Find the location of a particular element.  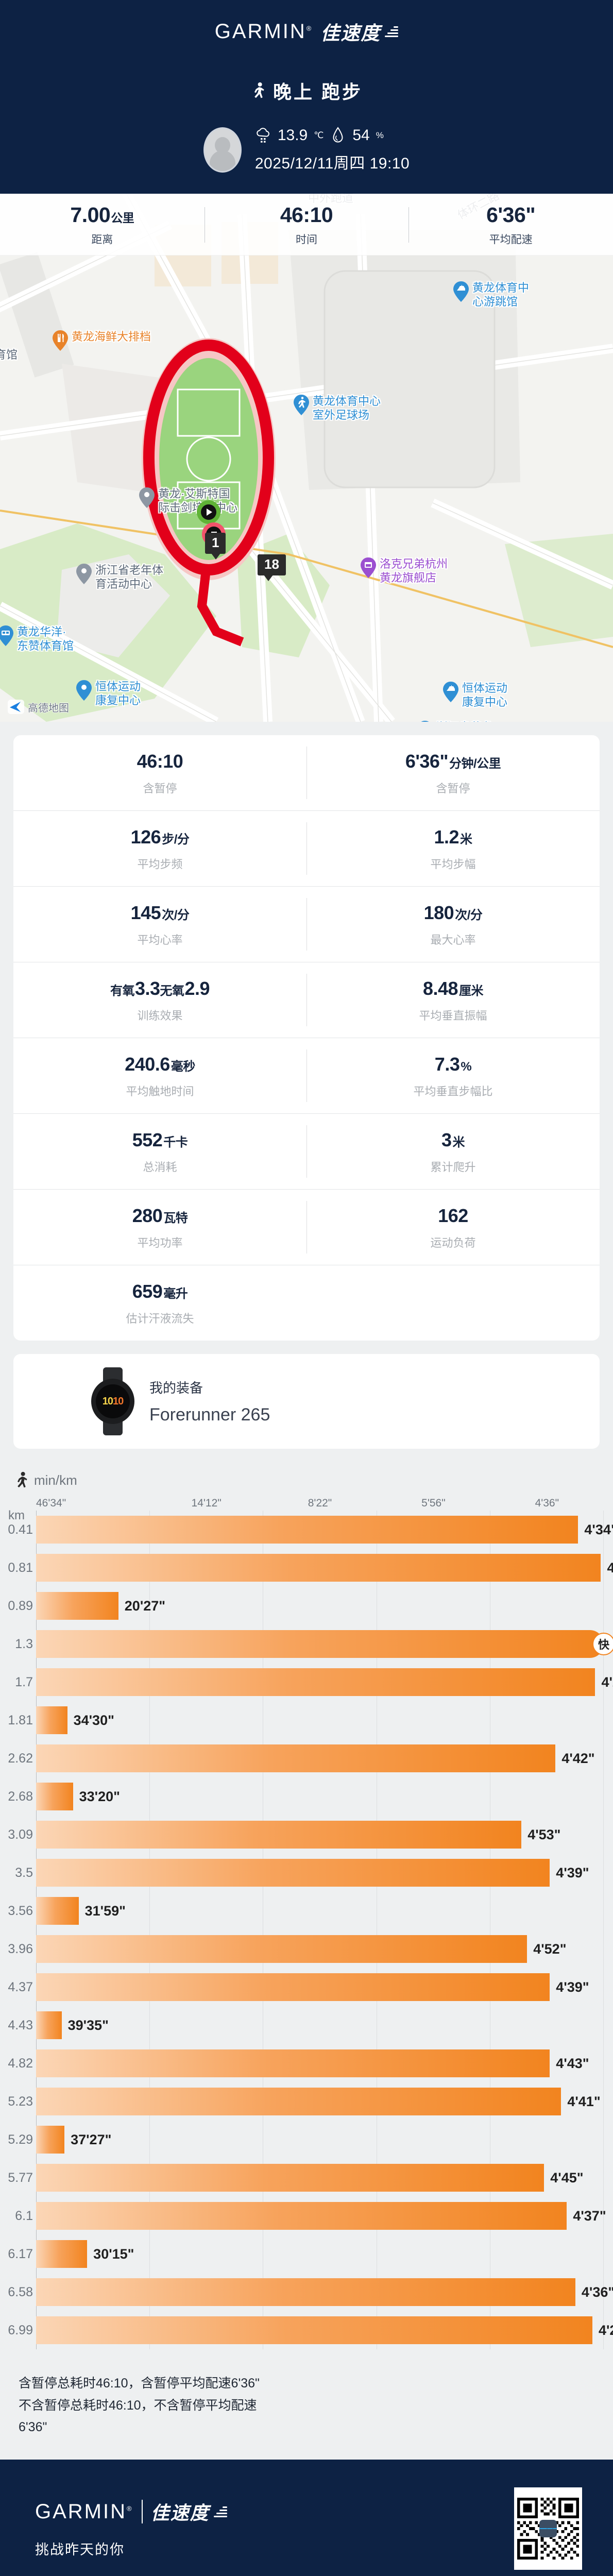

metric-label: 平均垂直振幅 is located at coordinates (453, 1015).